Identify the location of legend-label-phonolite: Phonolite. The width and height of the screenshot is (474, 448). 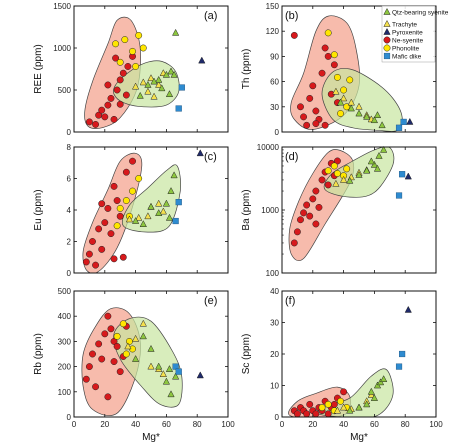
(405, 48).